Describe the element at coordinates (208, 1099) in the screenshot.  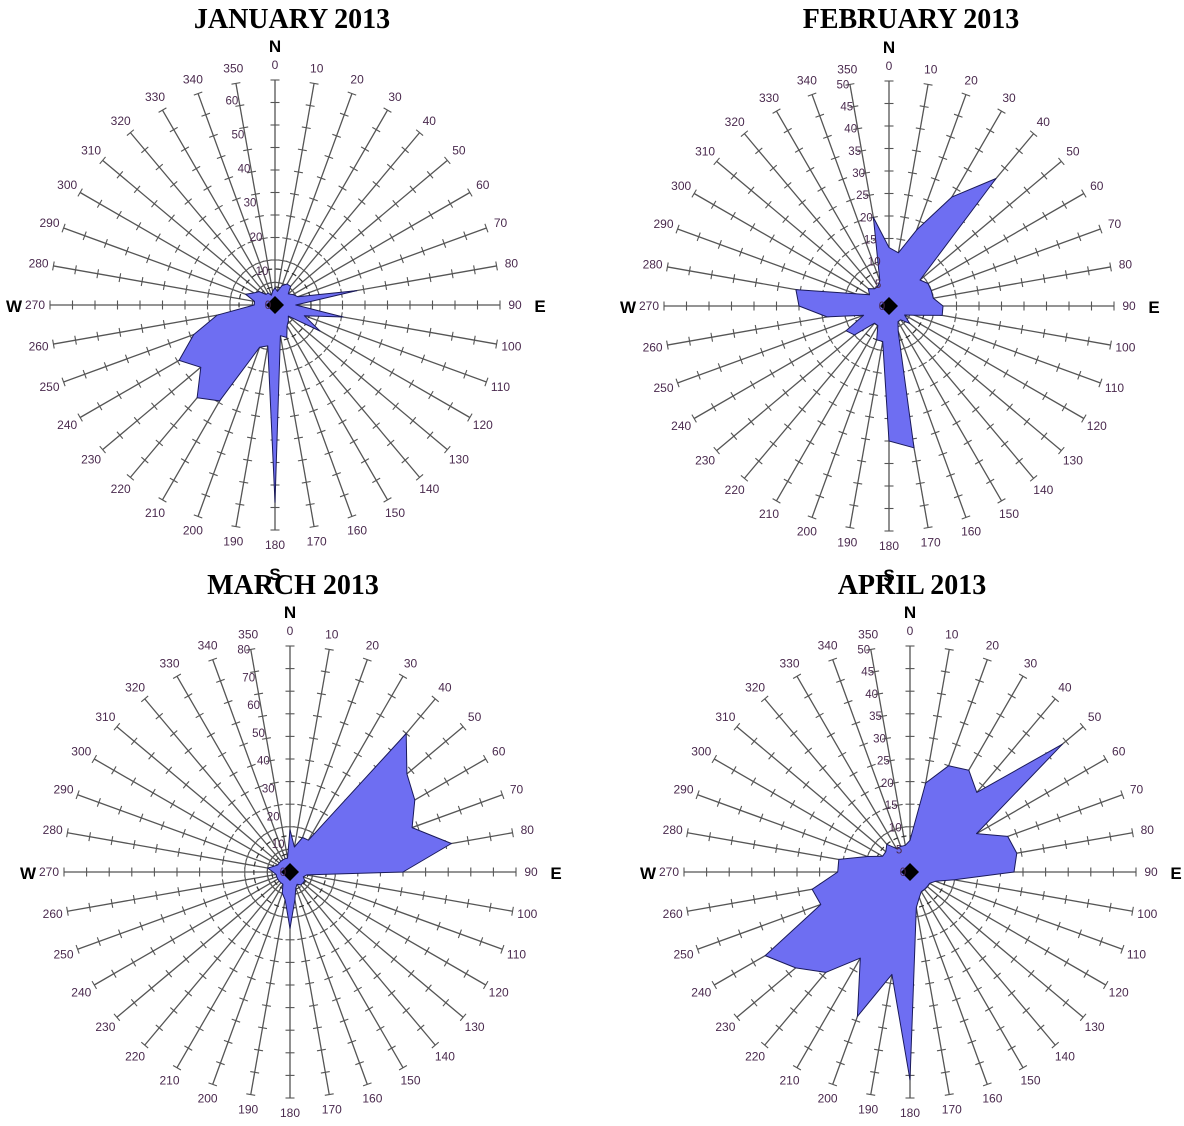
I see `direction-label: 200` at that location.